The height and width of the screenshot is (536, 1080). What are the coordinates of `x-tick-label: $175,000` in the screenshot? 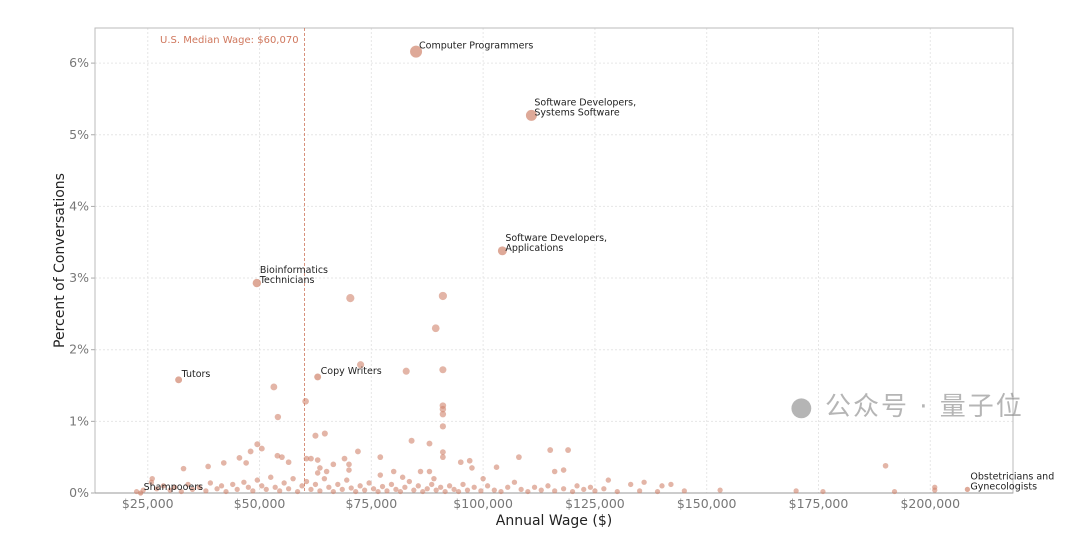 It's located at (819, 503).